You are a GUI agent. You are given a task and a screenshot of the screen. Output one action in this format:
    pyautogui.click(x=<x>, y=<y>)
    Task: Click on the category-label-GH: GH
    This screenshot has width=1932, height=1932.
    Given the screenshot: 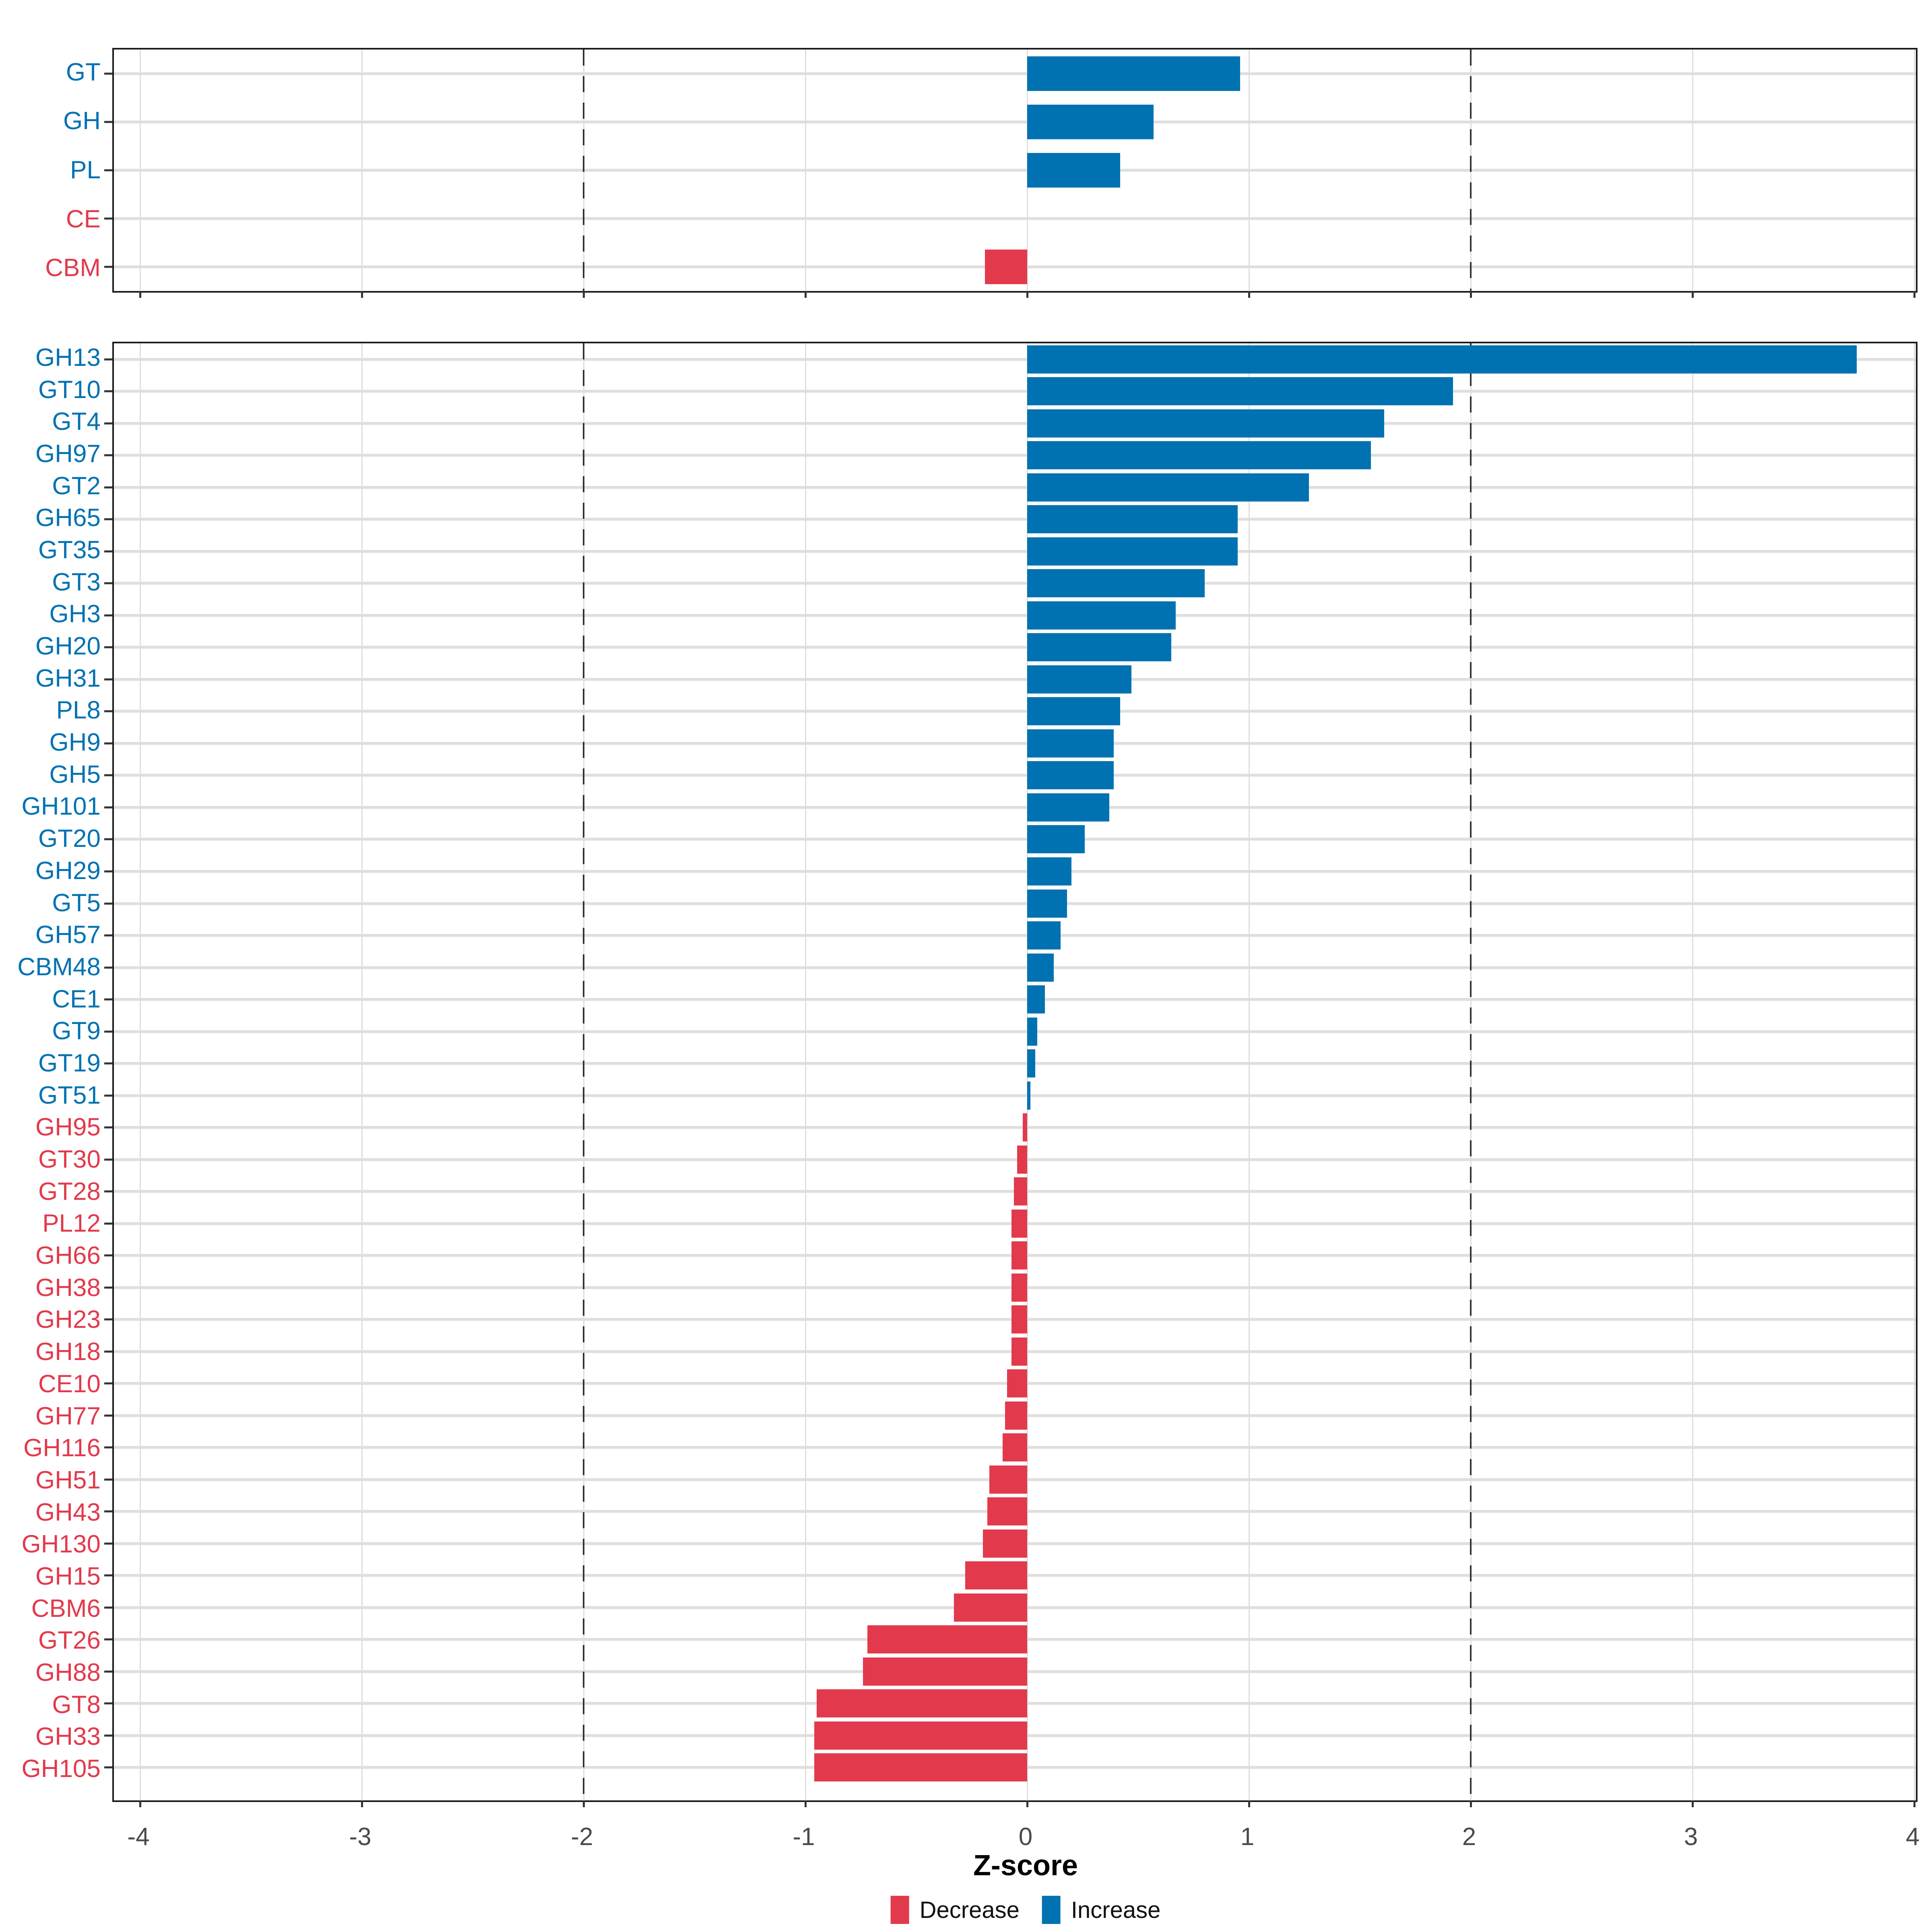 What is the action you would take?
    pyautogui.click(x=82, y=121)
    